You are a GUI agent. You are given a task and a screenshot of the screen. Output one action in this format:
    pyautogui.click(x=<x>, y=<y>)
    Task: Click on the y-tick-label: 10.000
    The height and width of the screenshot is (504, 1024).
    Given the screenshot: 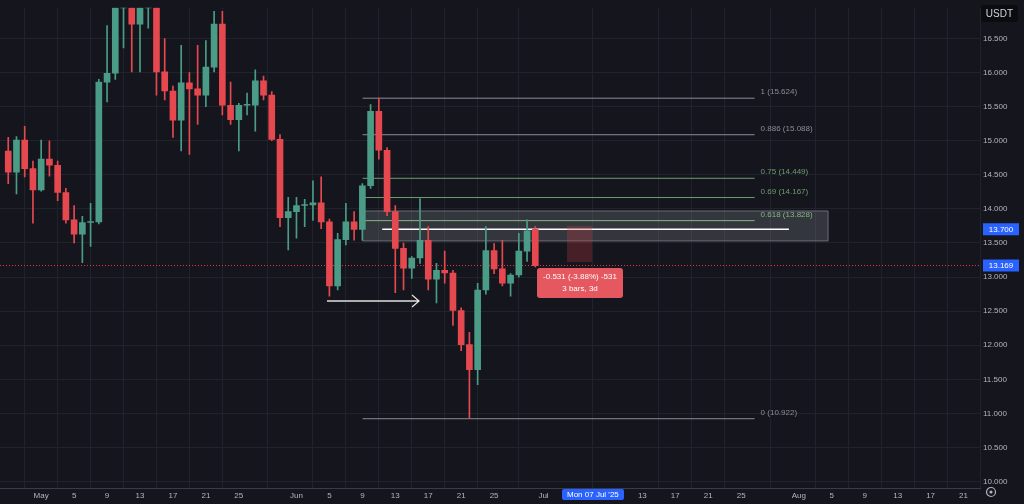 What is the action you would take?
    pyautogui.click(x=996, y=481)
    